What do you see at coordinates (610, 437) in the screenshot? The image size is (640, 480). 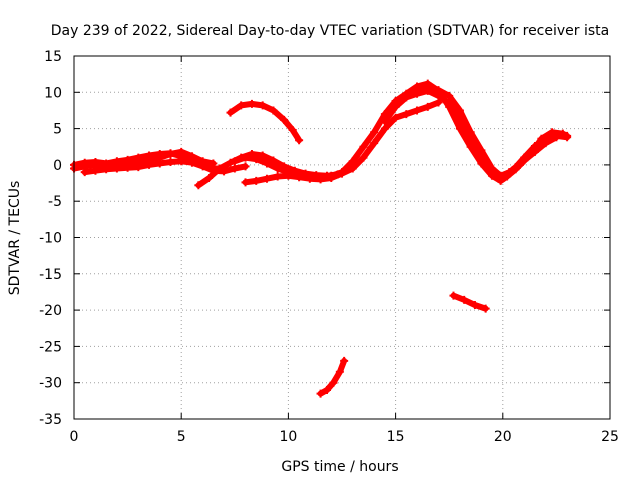 I see `x-tick-label: 25` at bounding box center [610, 437].